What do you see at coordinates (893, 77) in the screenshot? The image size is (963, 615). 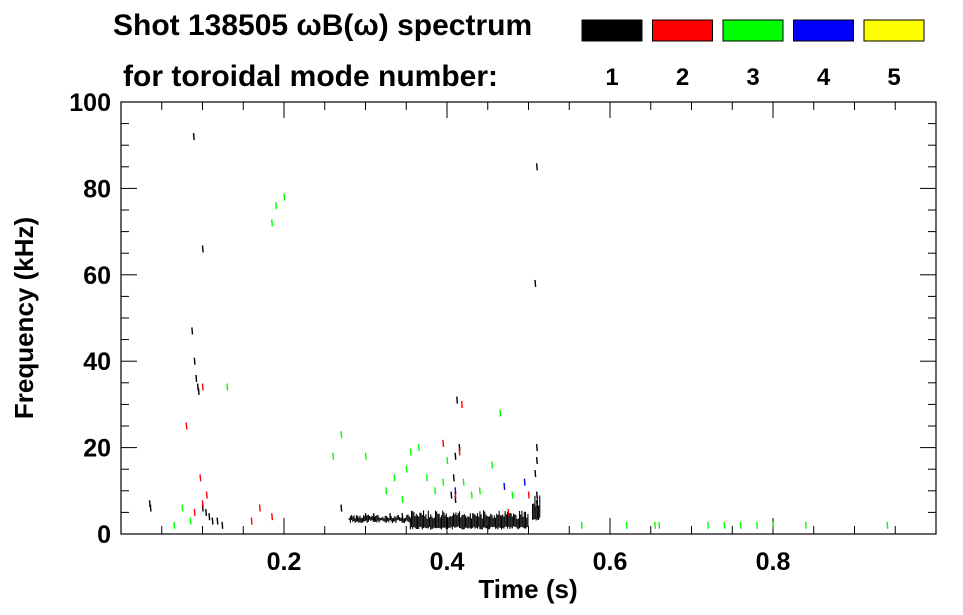 I see `legend-label-5: 5` at bounding box center [893, 77].